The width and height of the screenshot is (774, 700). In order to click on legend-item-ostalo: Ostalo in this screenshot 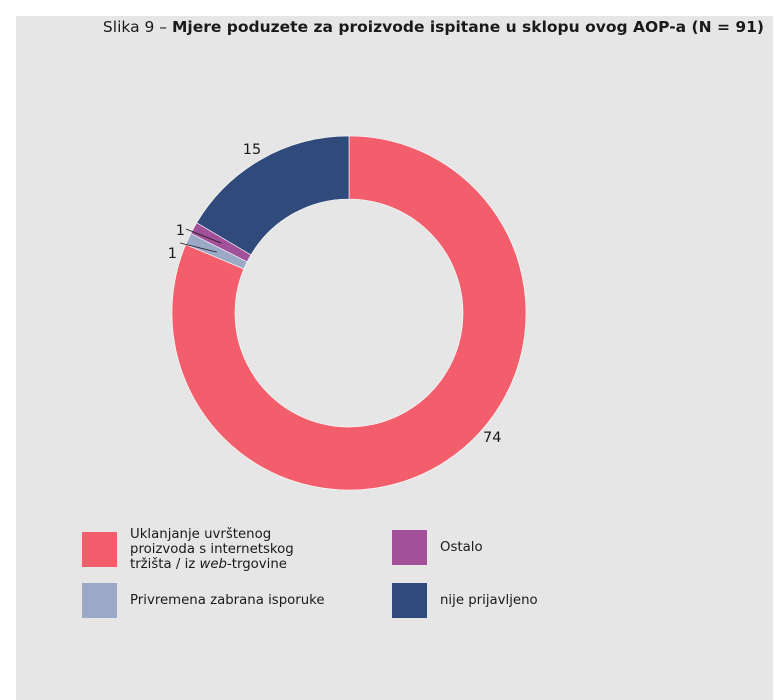, I will do `click(437, 547)`.